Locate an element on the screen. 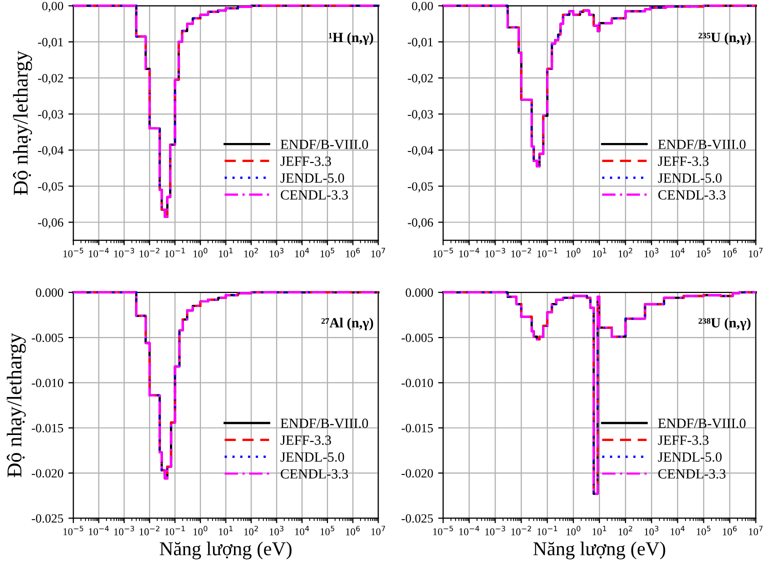 The height and width of the screenshot is (579, 772). annotation: ²⁷Al (n,γ) is located at coordinates (347, 324).